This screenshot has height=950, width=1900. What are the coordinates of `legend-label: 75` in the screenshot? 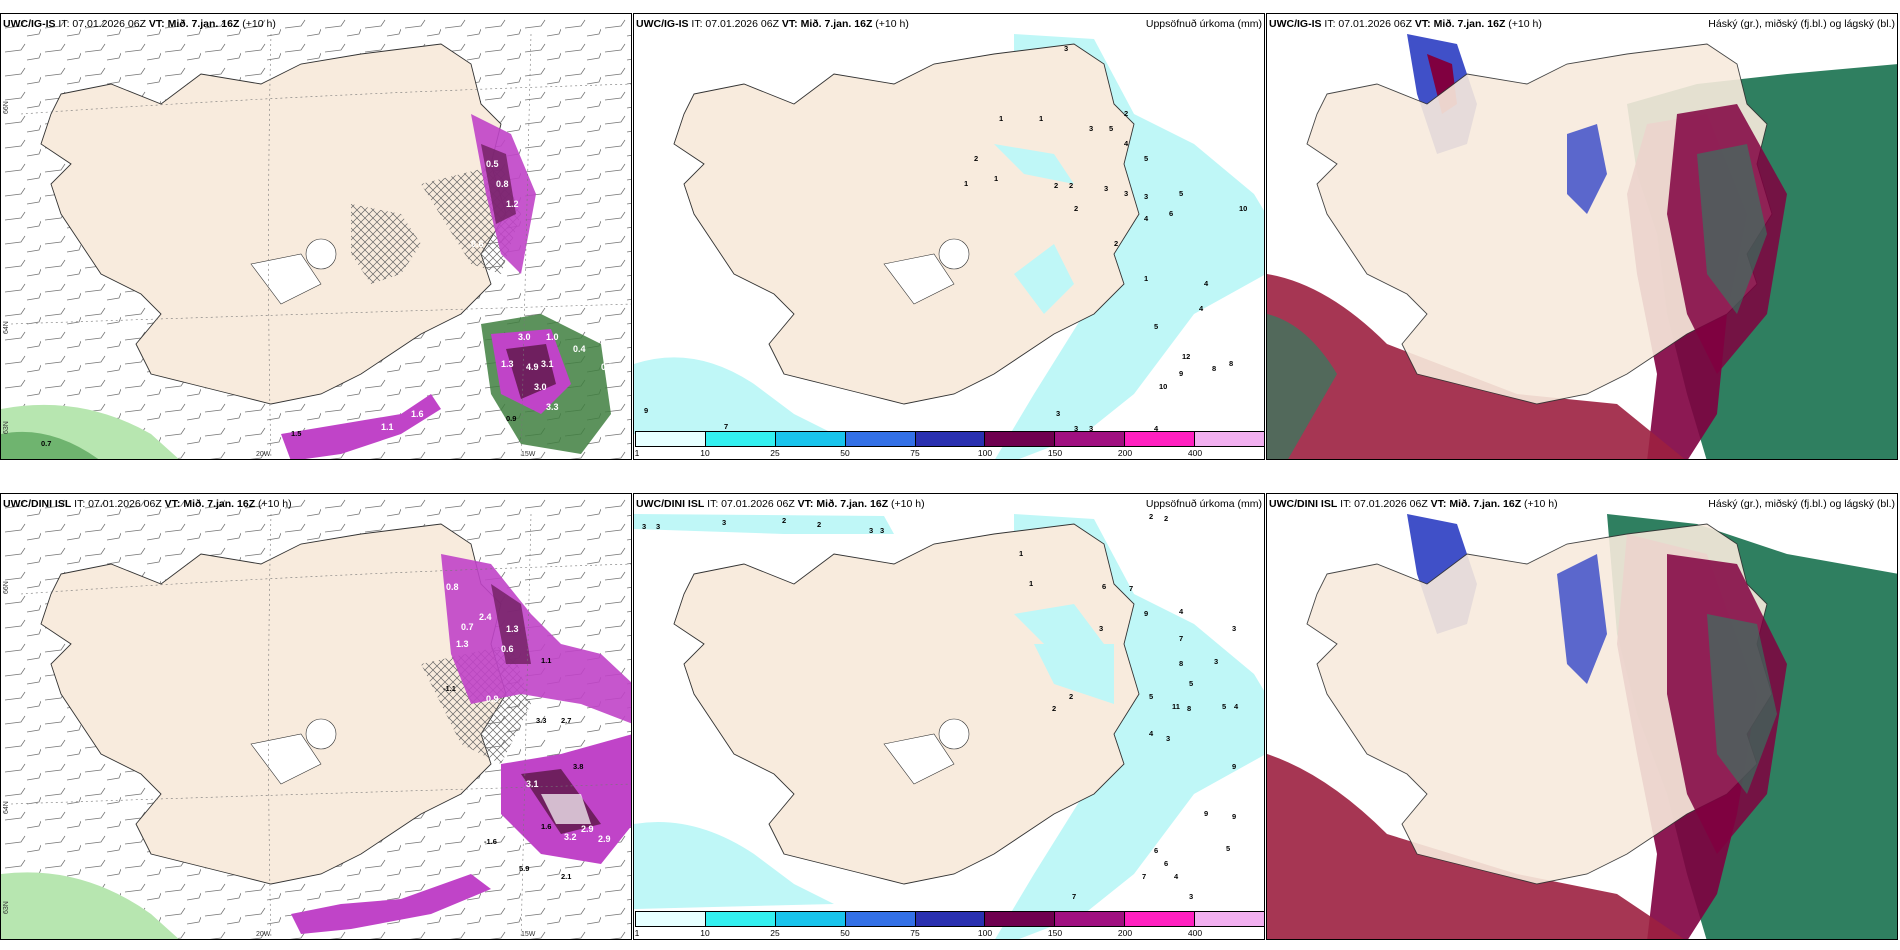 It's located at (915, 933).